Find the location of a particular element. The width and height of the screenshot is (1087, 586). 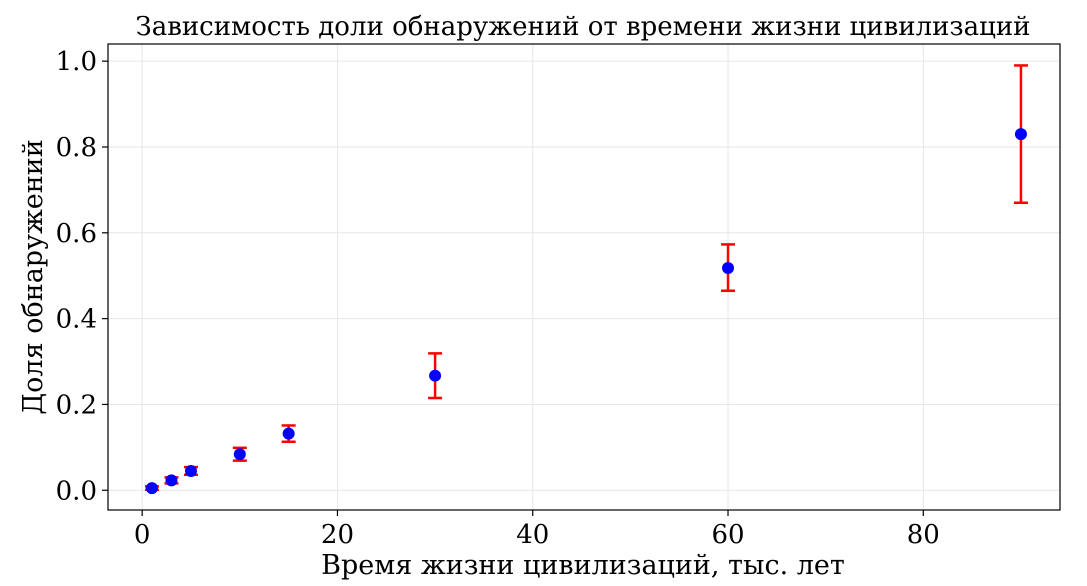

y-axis-label: Доля обнаружений is located at coordinates (33, 277).